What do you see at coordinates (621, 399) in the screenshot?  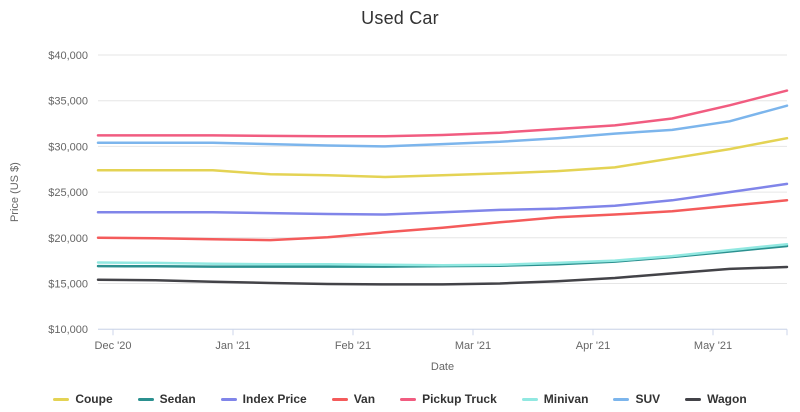 I see `legend-swatch-suv` at bounding box center [621, 399].